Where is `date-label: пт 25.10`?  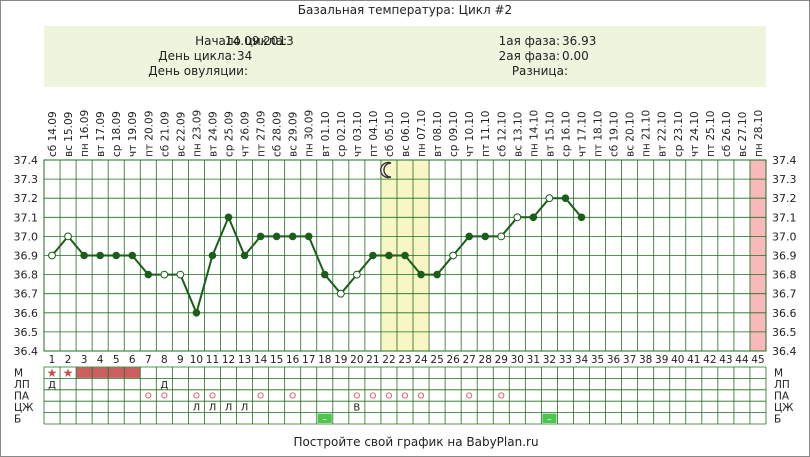 date-label: пт 25.10 is located at coordinates (711, 134).